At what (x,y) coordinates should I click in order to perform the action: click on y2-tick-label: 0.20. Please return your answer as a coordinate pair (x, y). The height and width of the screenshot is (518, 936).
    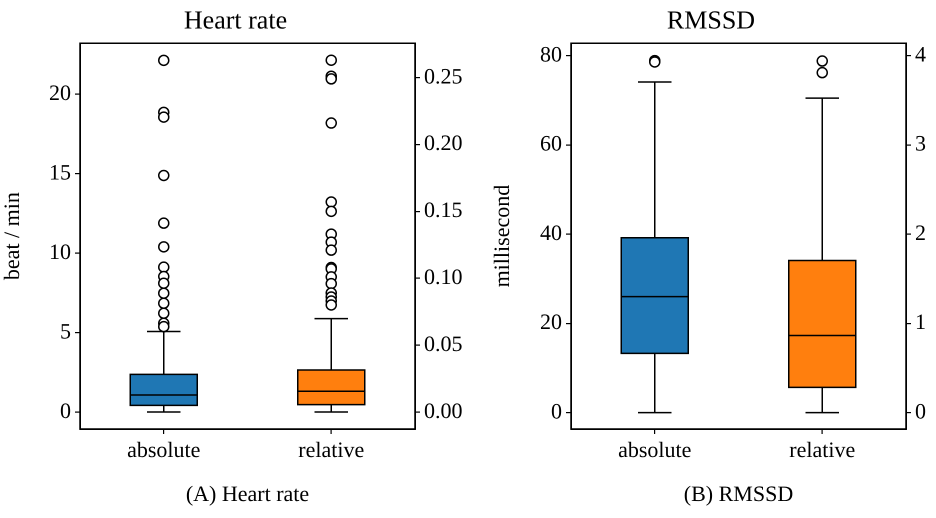
    Looking at the image, I should click on (443, 143).